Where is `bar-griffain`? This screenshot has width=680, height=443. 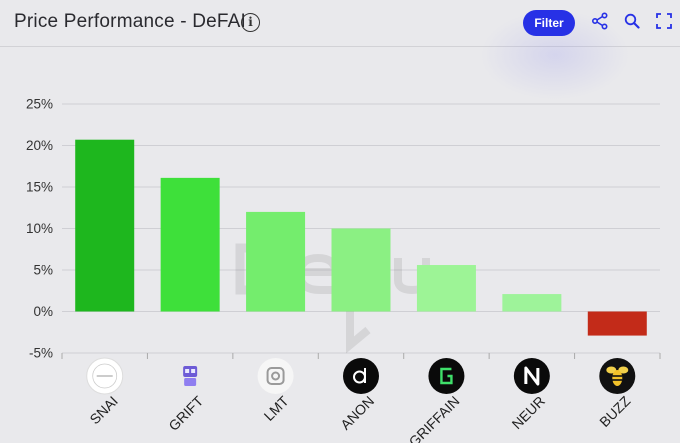
bar-griffain is located at coordinates (446, 288).